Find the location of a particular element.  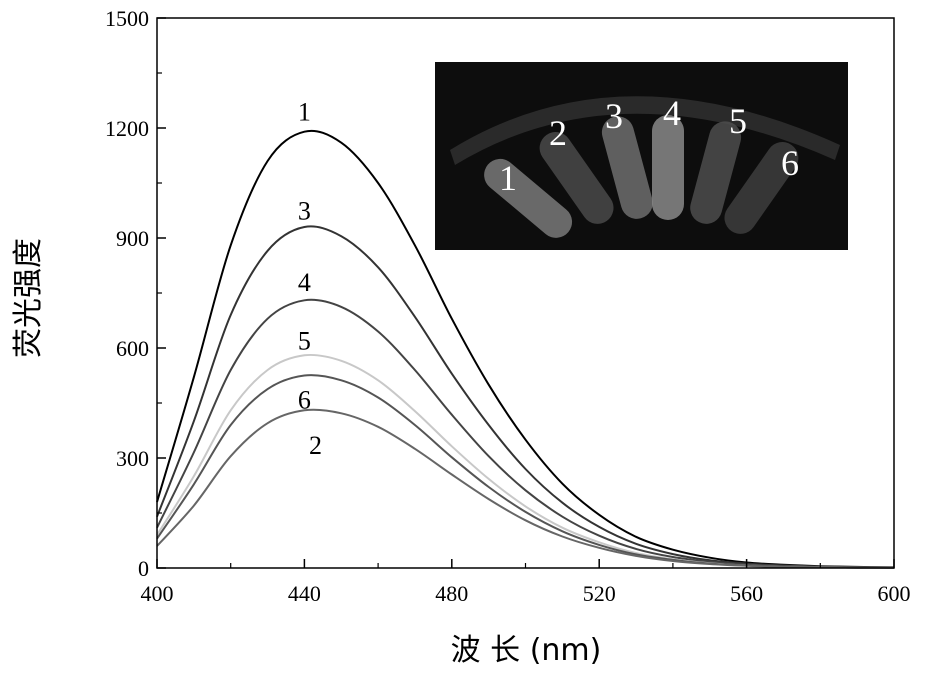

x-tick-label: 600 is located at coordinates (894, 593).